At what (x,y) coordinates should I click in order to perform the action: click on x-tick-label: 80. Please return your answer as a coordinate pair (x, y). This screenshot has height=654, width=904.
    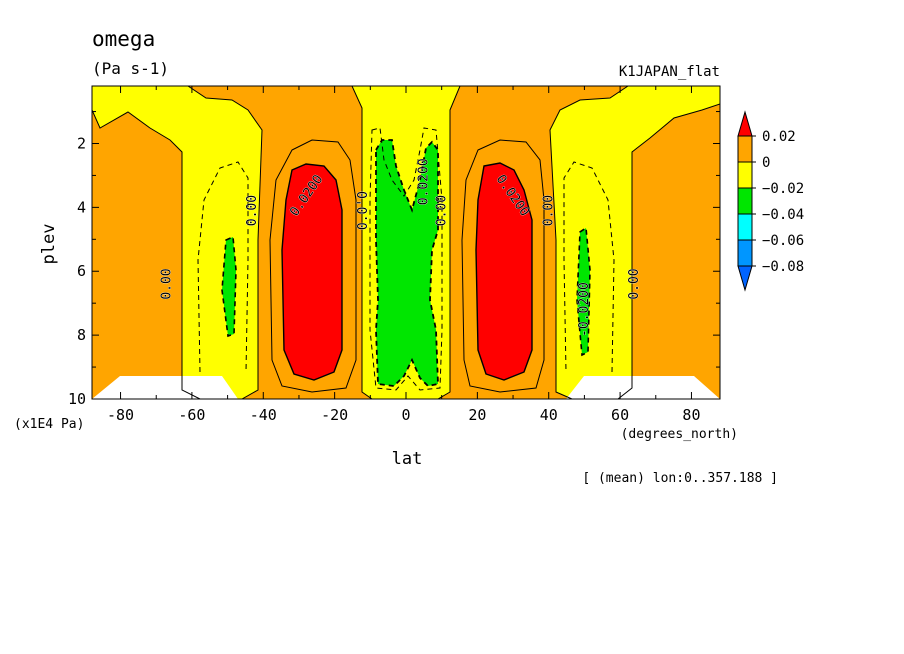
    Looking at the image, I should click on (691, 415).